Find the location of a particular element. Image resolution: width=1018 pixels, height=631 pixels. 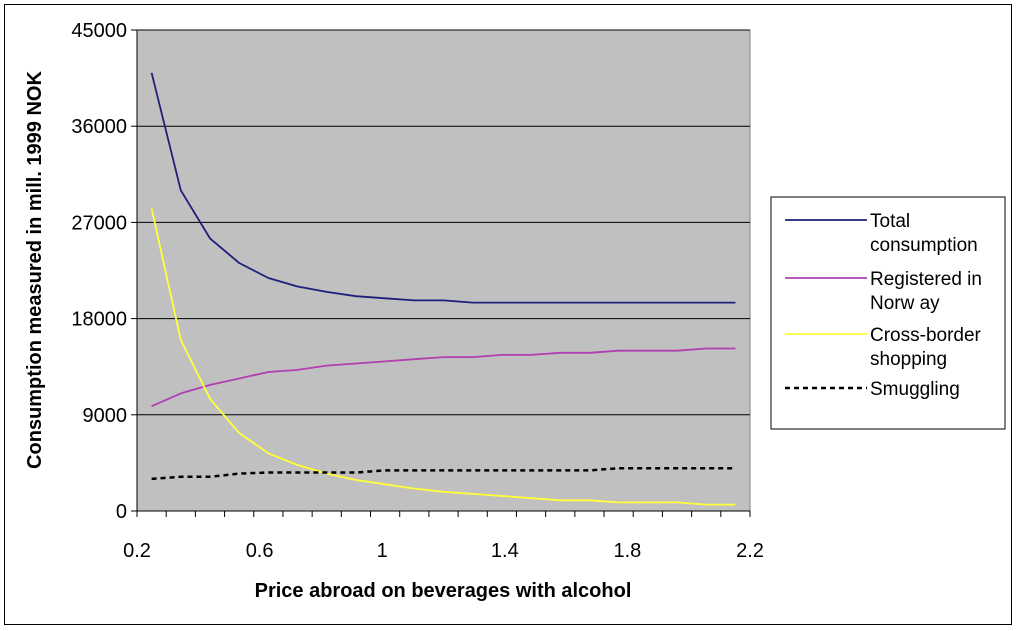

y-tick-labels: 0 9000 18000 27000 36000 45000 is located at coordinates (99, 271).